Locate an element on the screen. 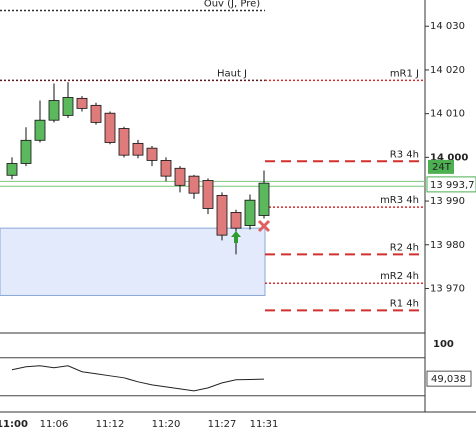 Image resolution: width=476 pixels, height=432 pixels. last-price-box is located at coordinates (451, 184).